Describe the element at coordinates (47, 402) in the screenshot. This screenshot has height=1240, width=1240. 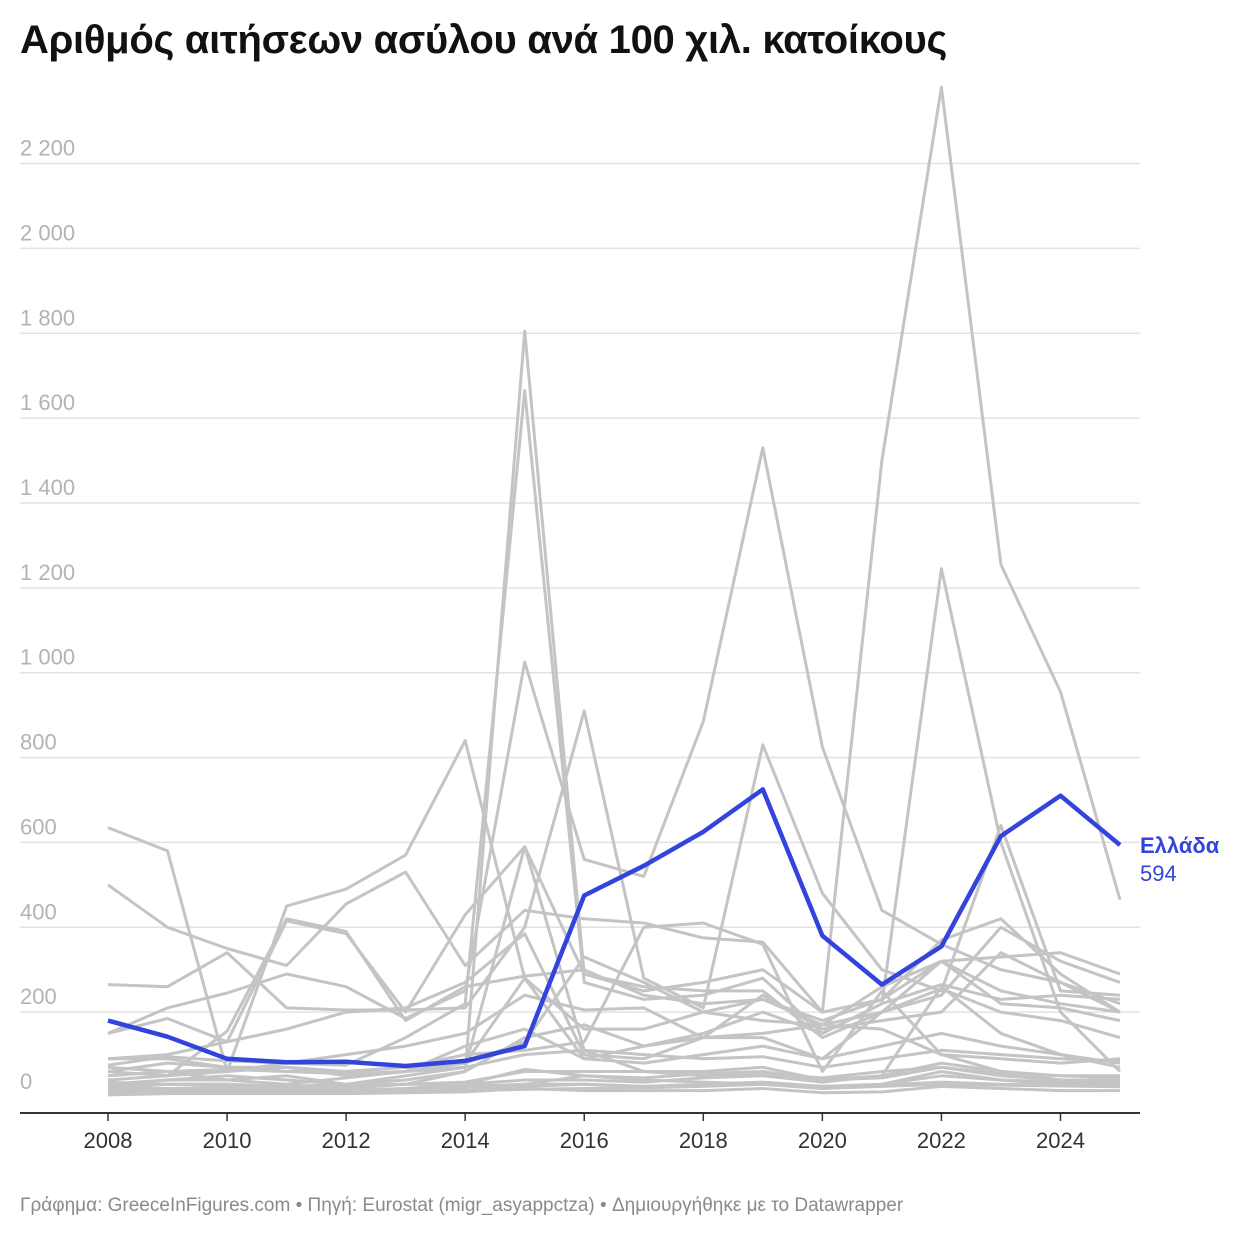
I see `y-tick-label: 1 600` at that location.